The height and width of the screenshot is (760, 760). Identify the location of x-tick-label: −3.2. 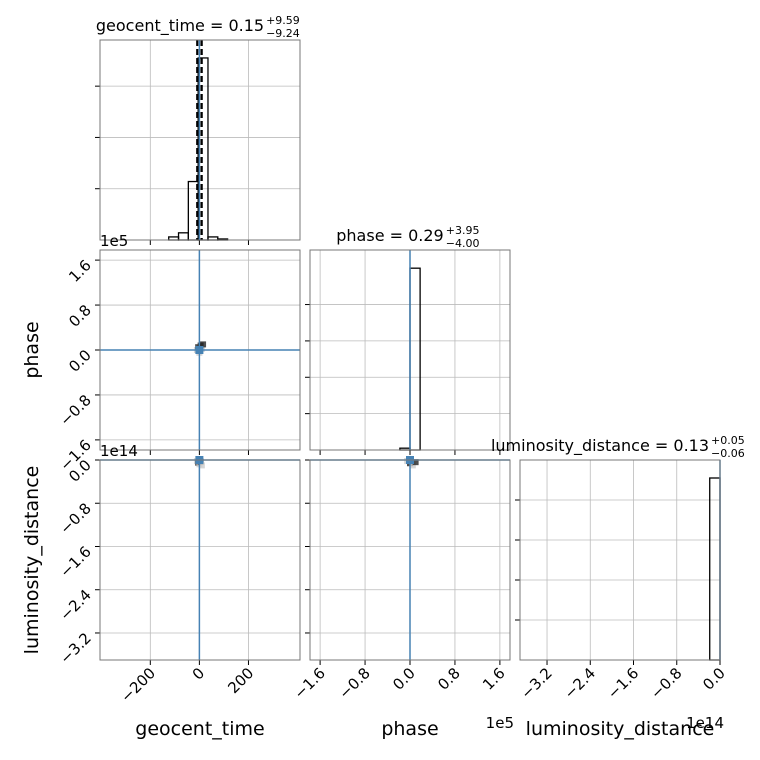
(536, 683).